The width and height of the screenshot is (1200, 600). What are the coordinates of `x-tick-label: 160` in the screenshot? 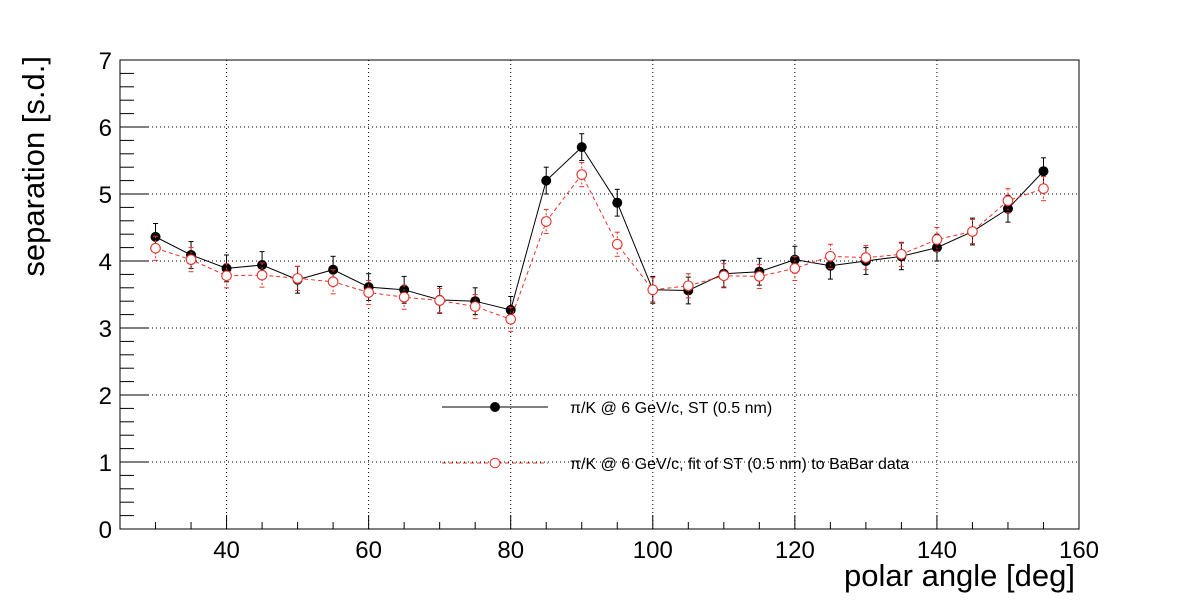 It's located at (1079, 550).